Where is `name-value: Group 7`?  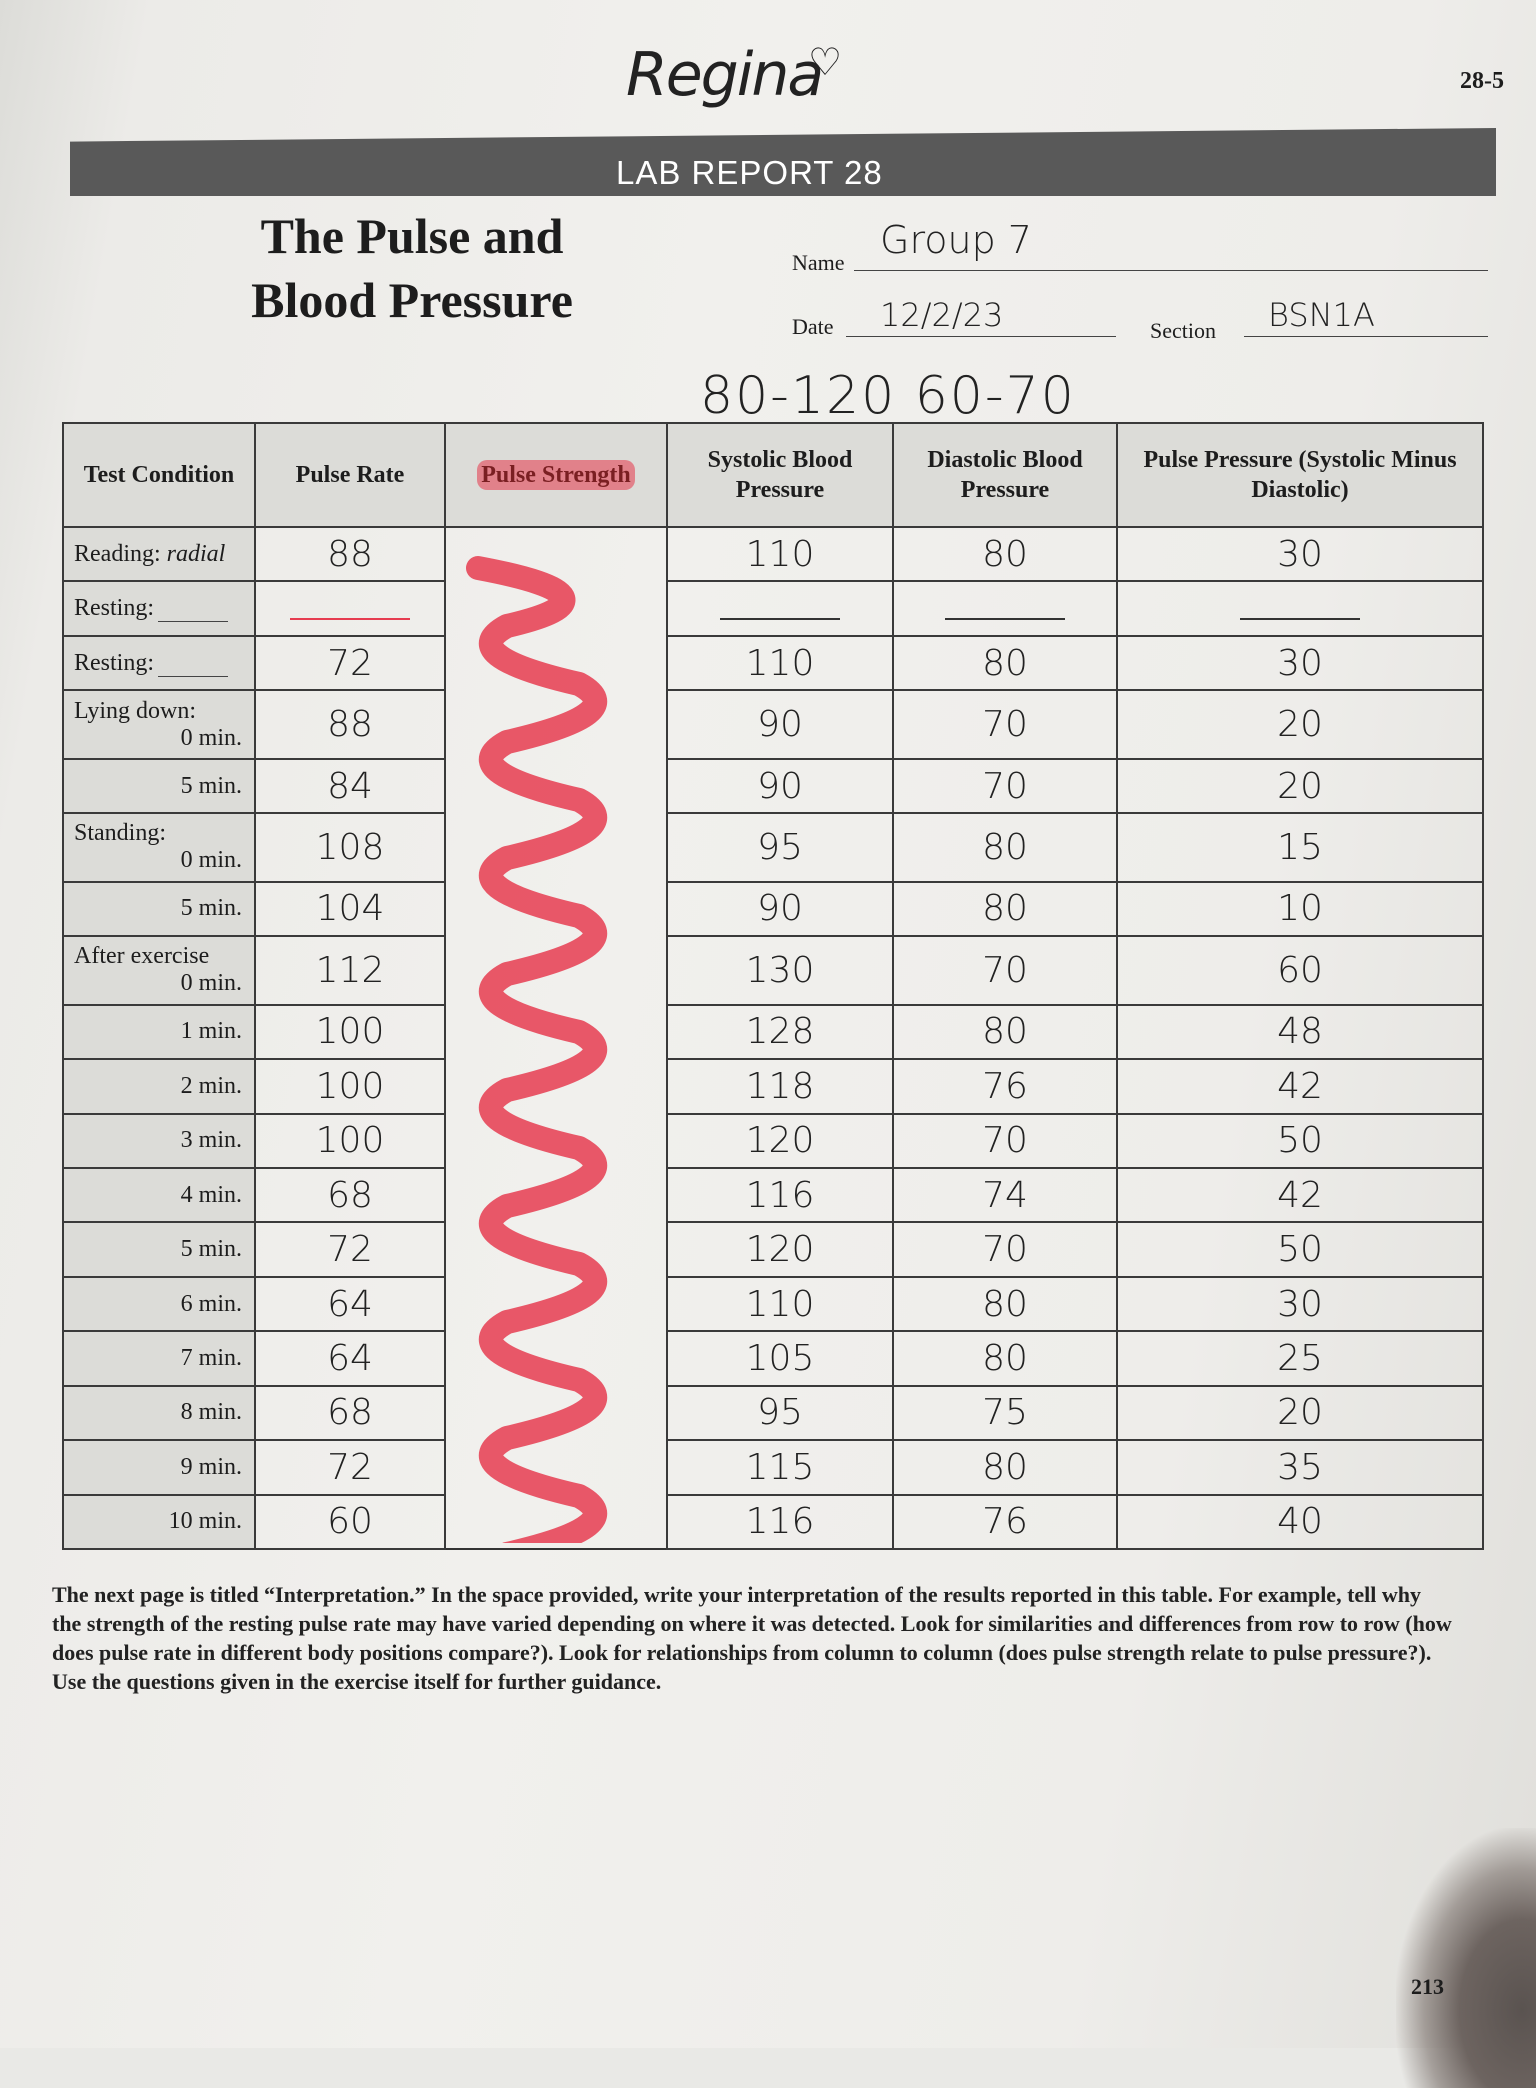
name-value: Group 7 is located at coordinates (956, 240).